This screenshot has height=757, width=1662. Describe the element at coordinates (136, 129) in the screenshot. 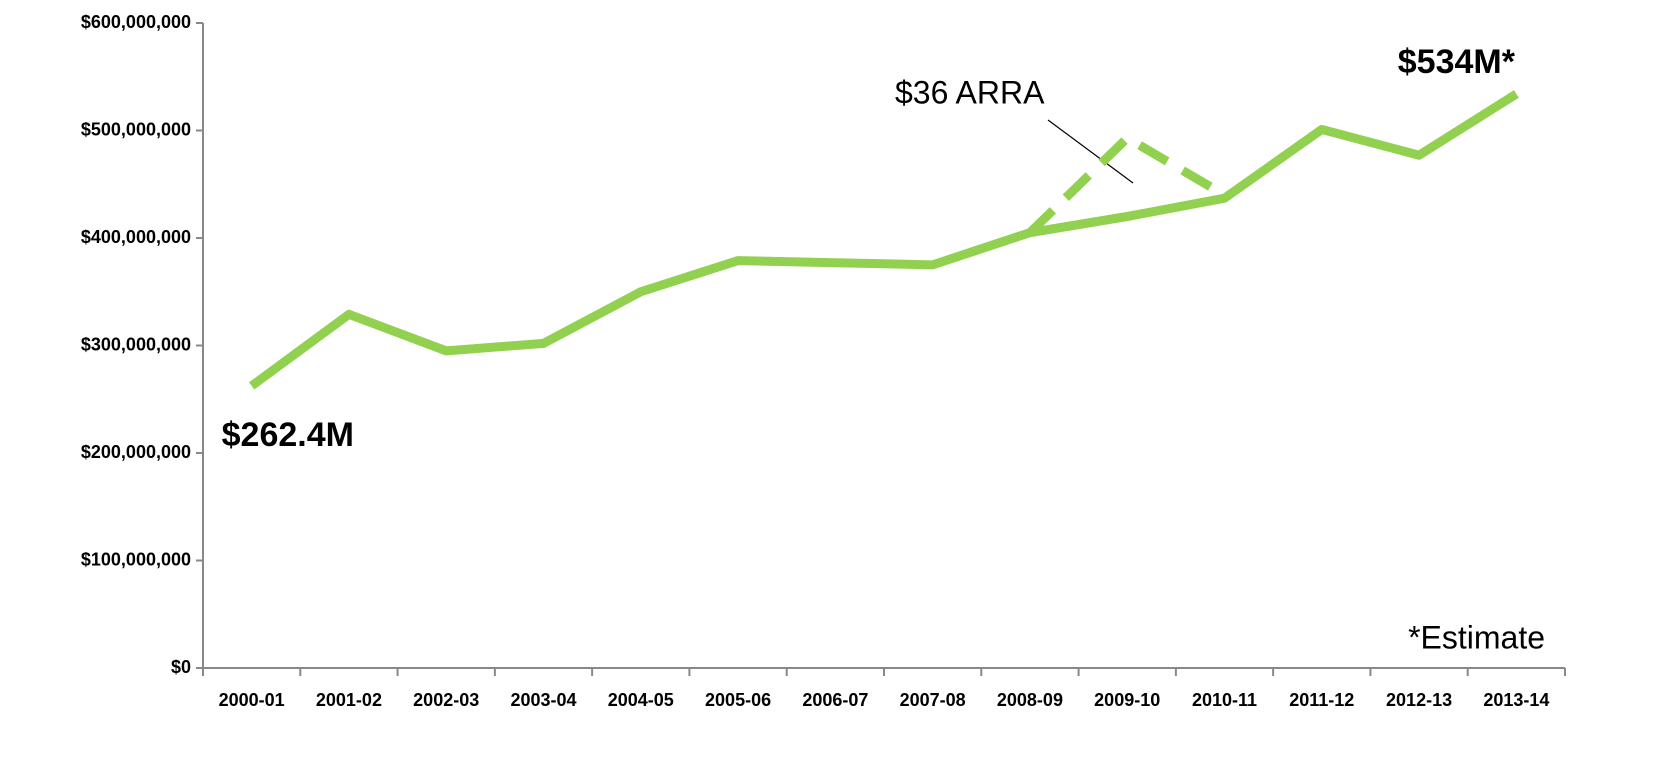

I see `y-tick-label: $500,000,000` at that location.